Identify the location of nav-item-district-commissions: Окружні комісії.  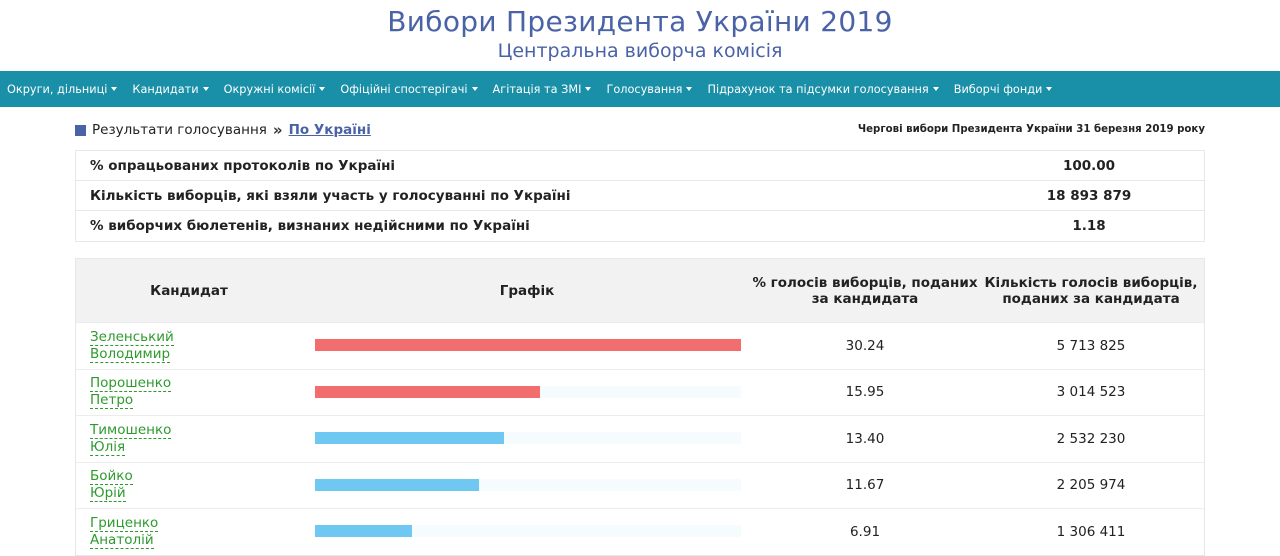
(275, 89).